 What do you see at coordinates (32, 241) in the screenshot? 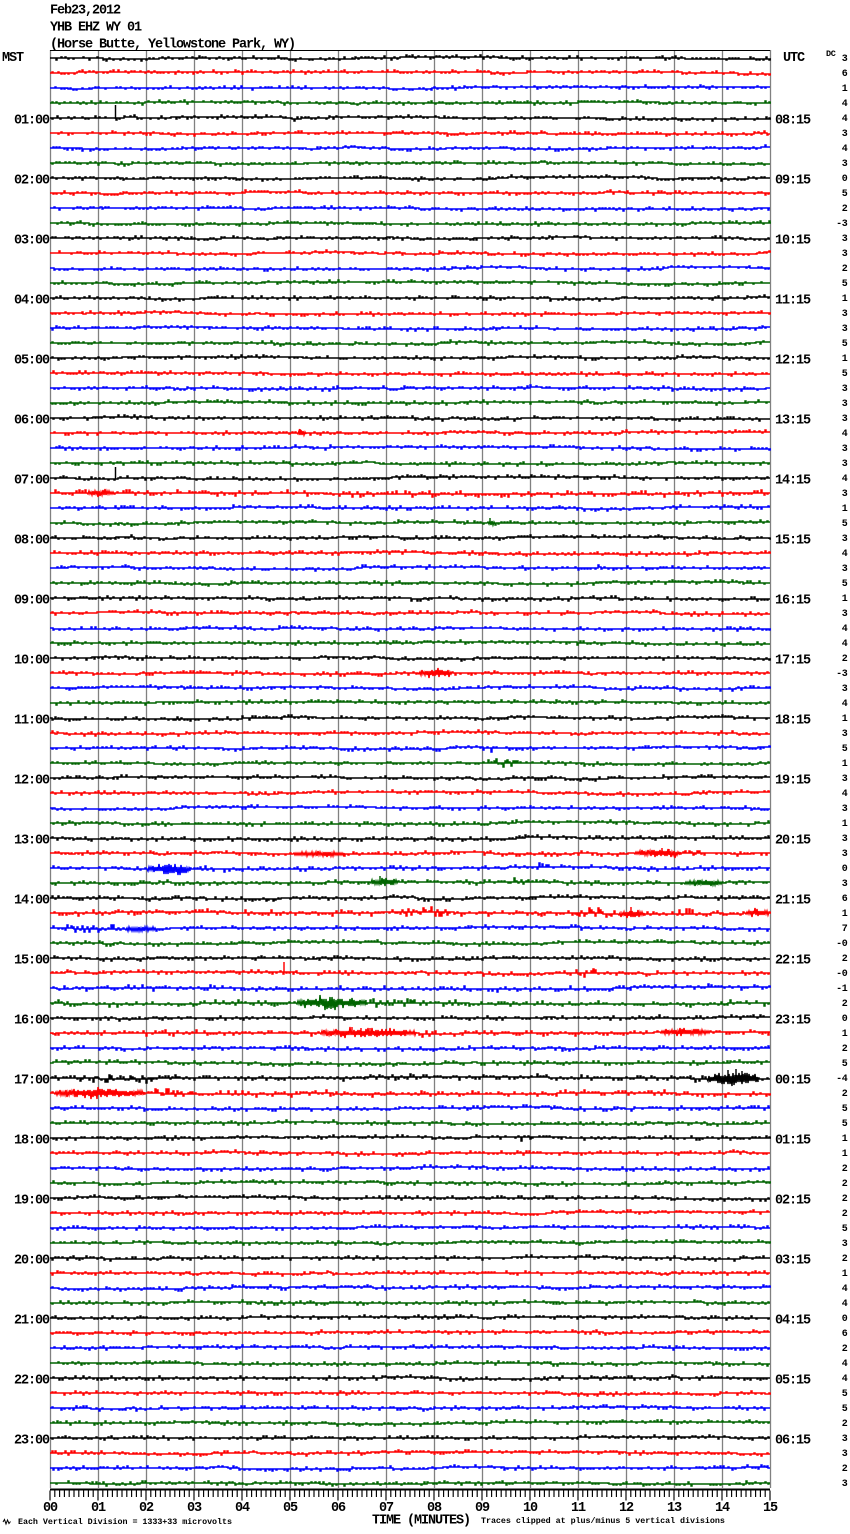
I see `svg-text: 03:00` at bounding box center [32, 241].